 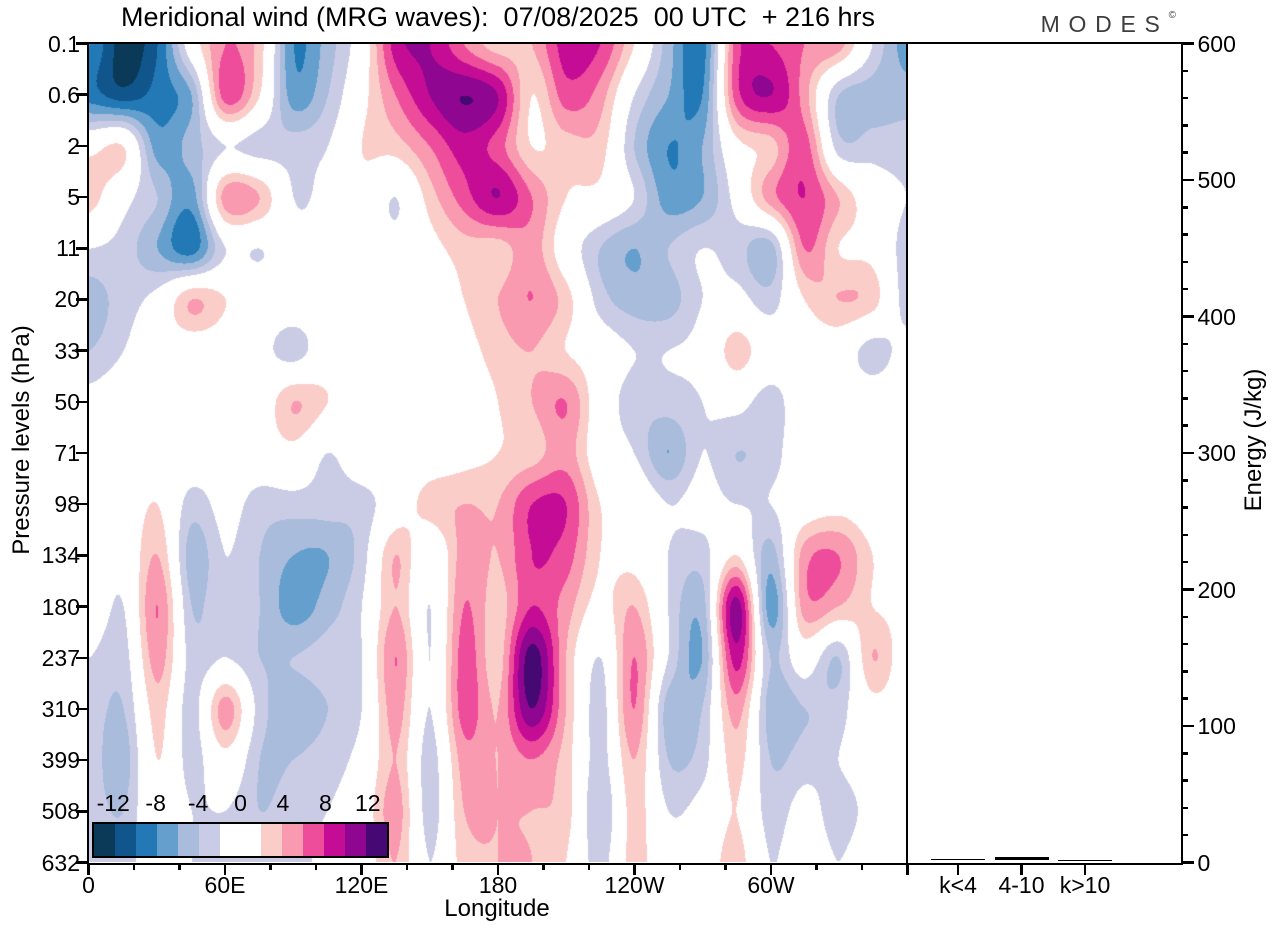 I want to click on longitude-tick-label: 120W, so click(x=634, y=885).